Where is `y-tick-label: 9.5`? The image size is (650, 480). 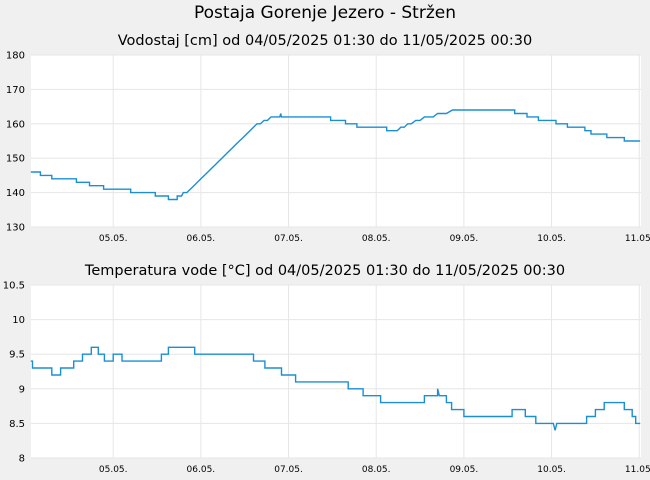
y-tick-label: 9.5 is located at coordinates (17, 355).